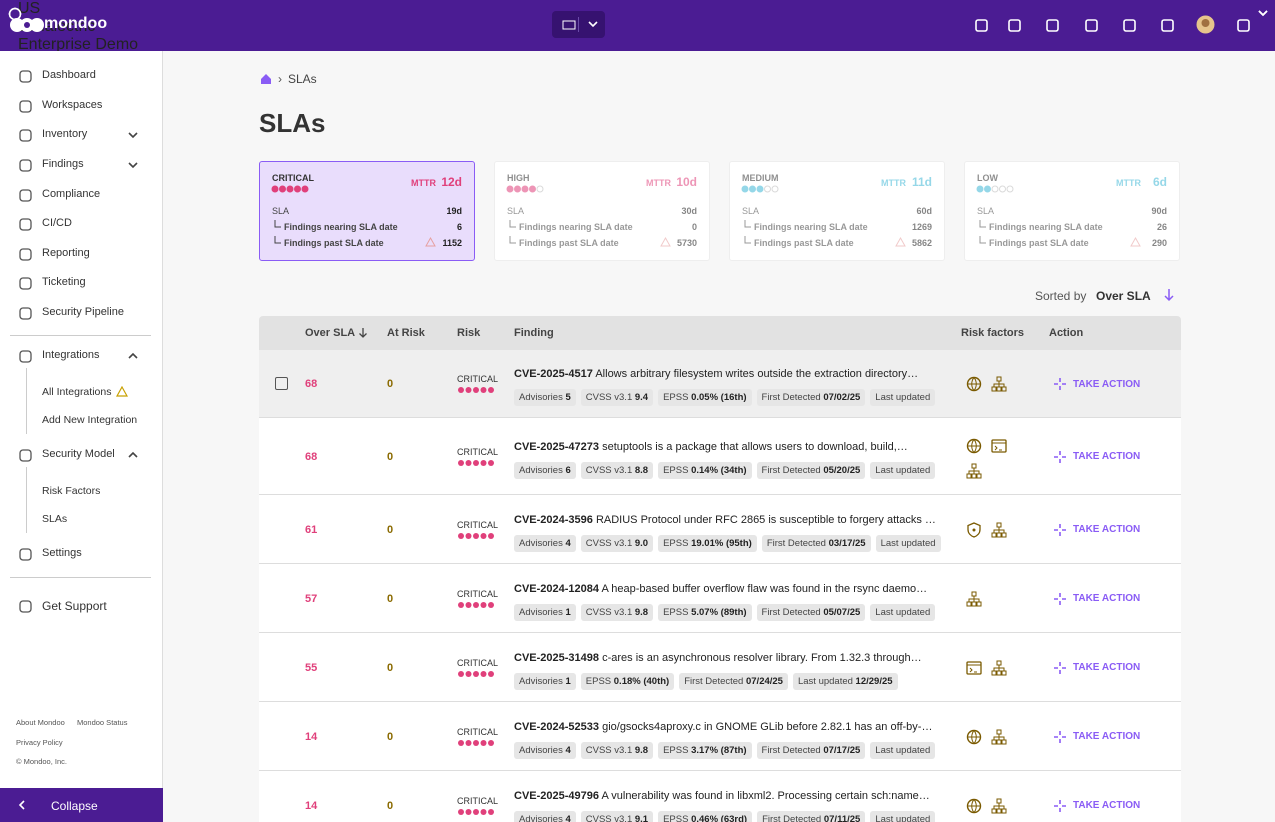  What do you see at coordinates (74, 606) in the screenshot?
I see `nav-item: Get Support` at bounding box center [74, 606].